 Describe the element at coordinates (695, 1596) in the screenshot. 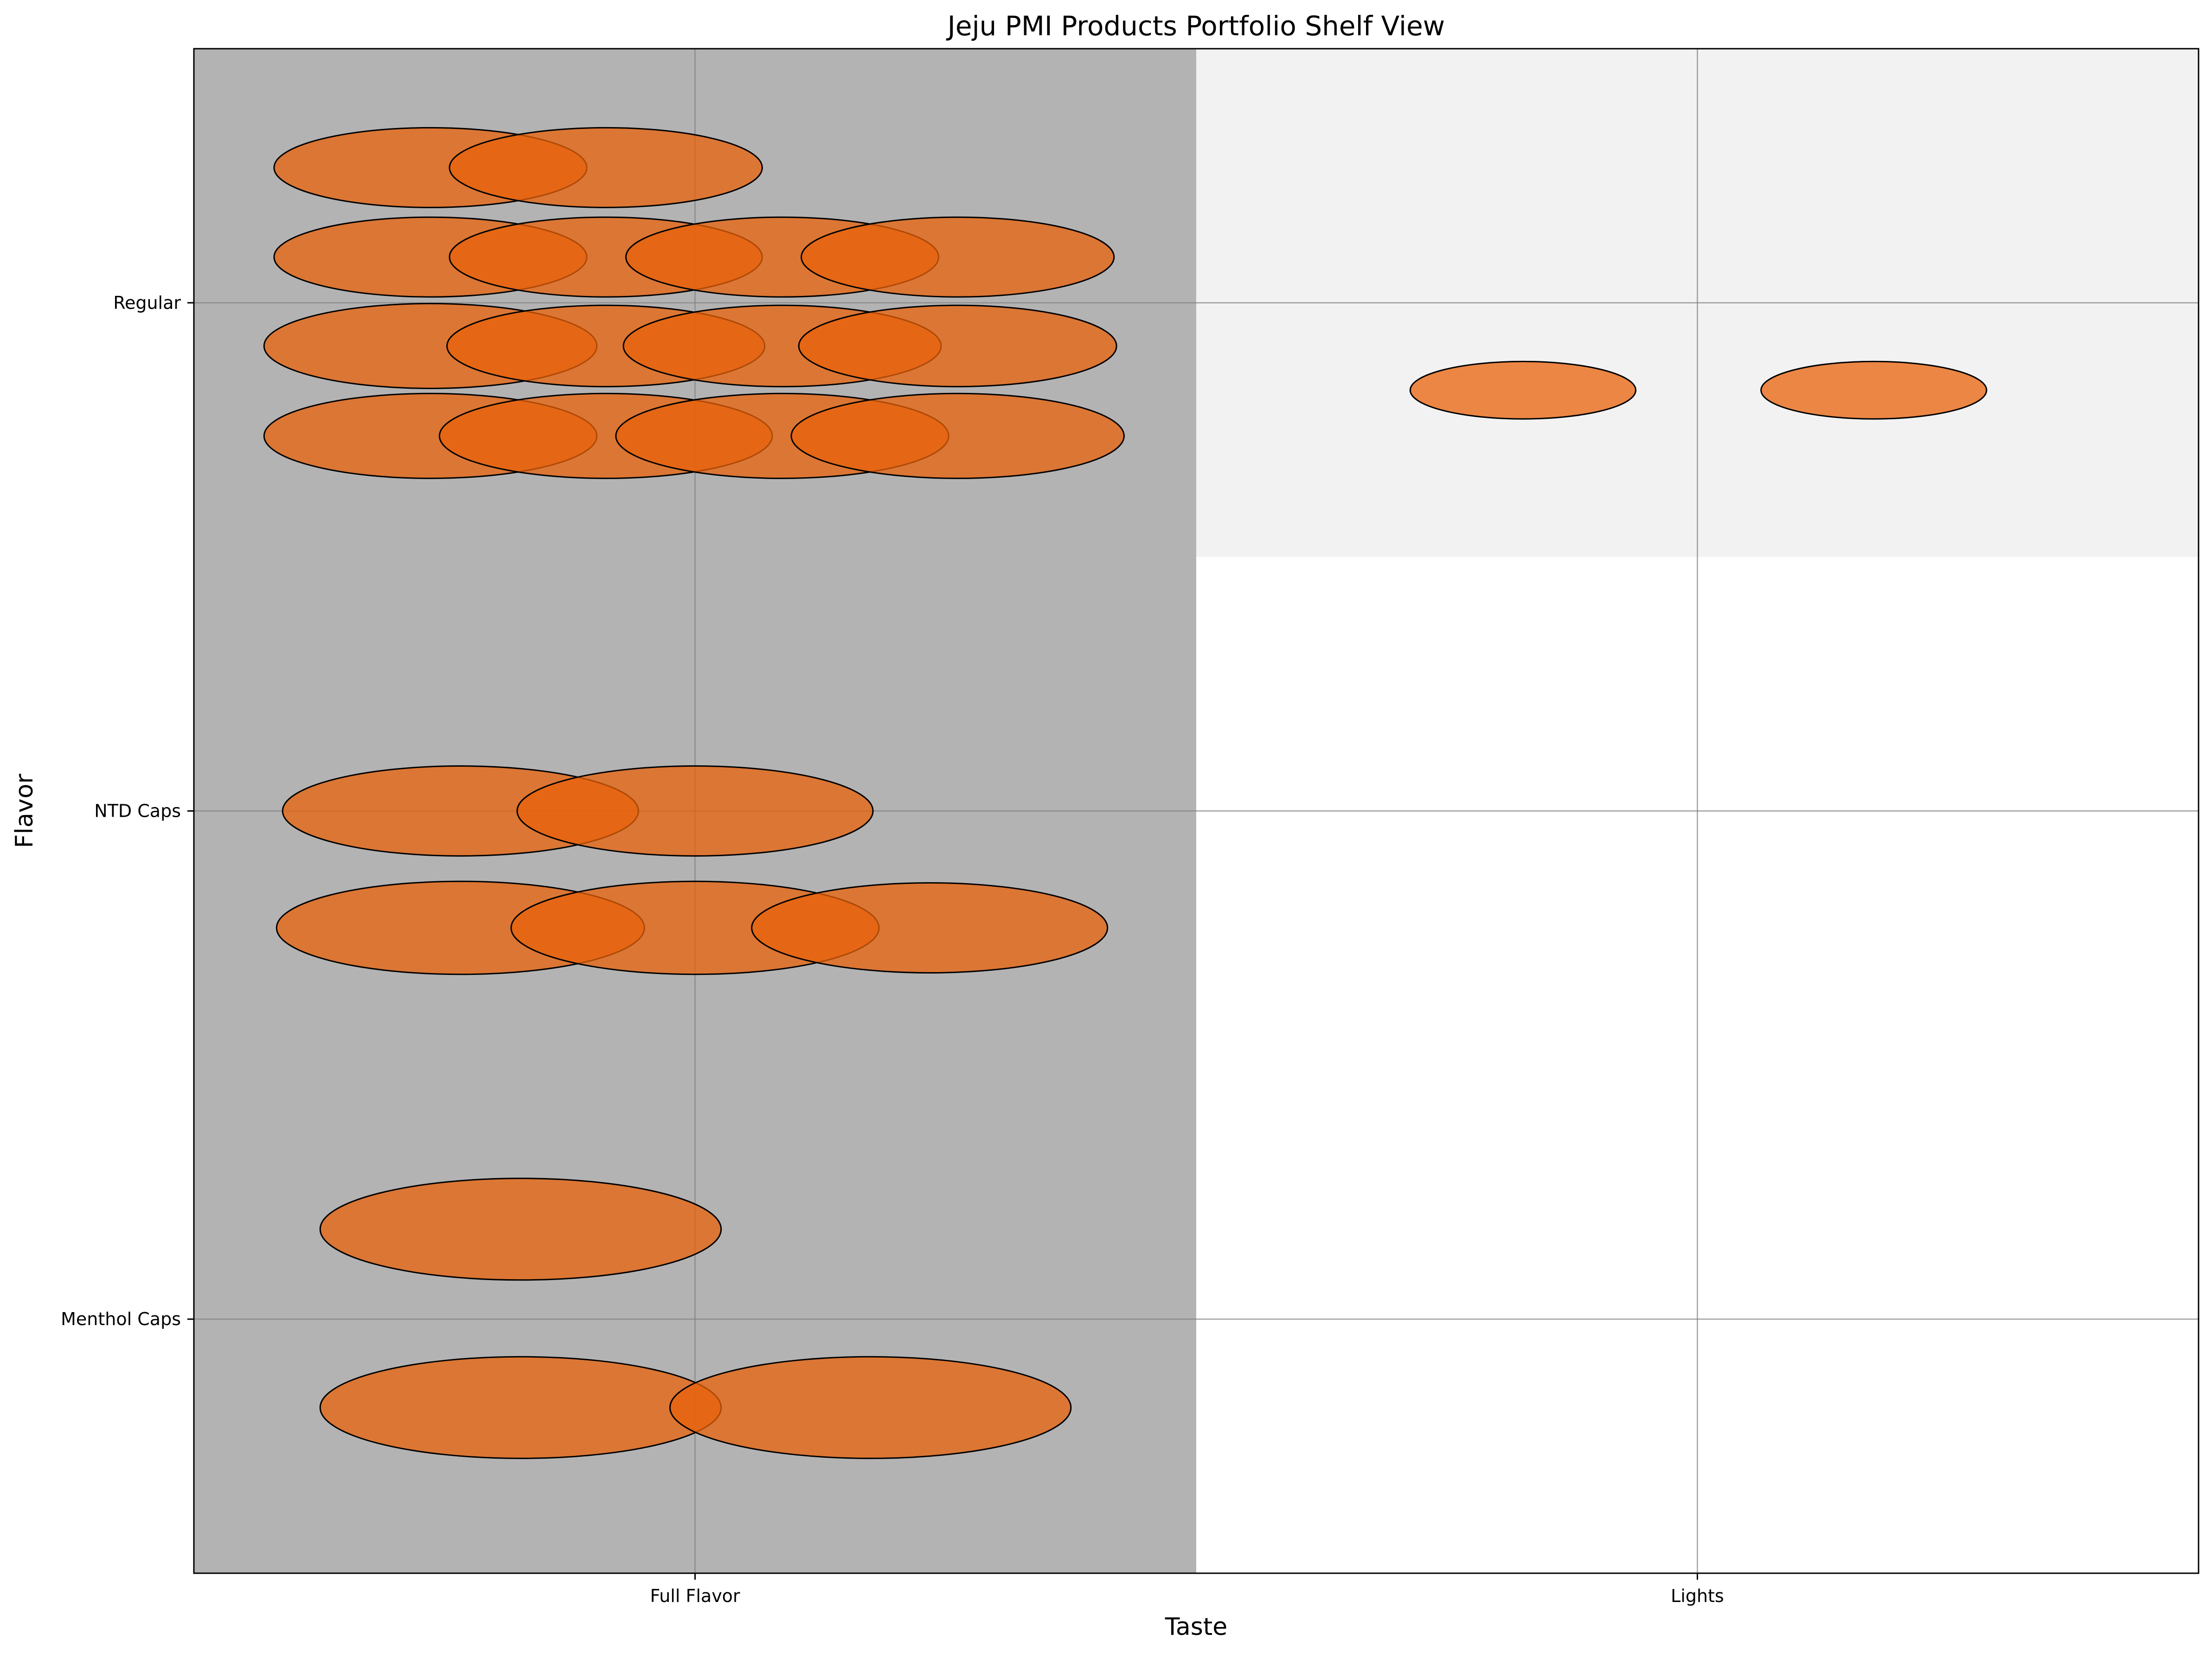

I see `x-tick-label: Full Flavor` at that location.